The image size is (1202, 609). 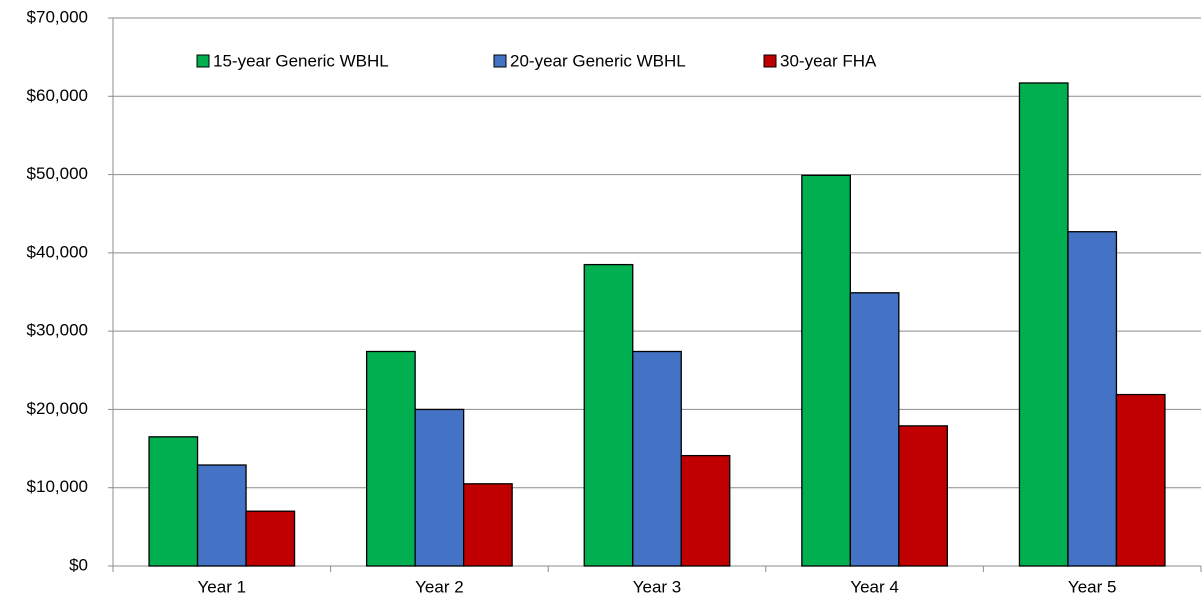 I want to click on y-tick-label: $40,000, so click(x=57, y=251).